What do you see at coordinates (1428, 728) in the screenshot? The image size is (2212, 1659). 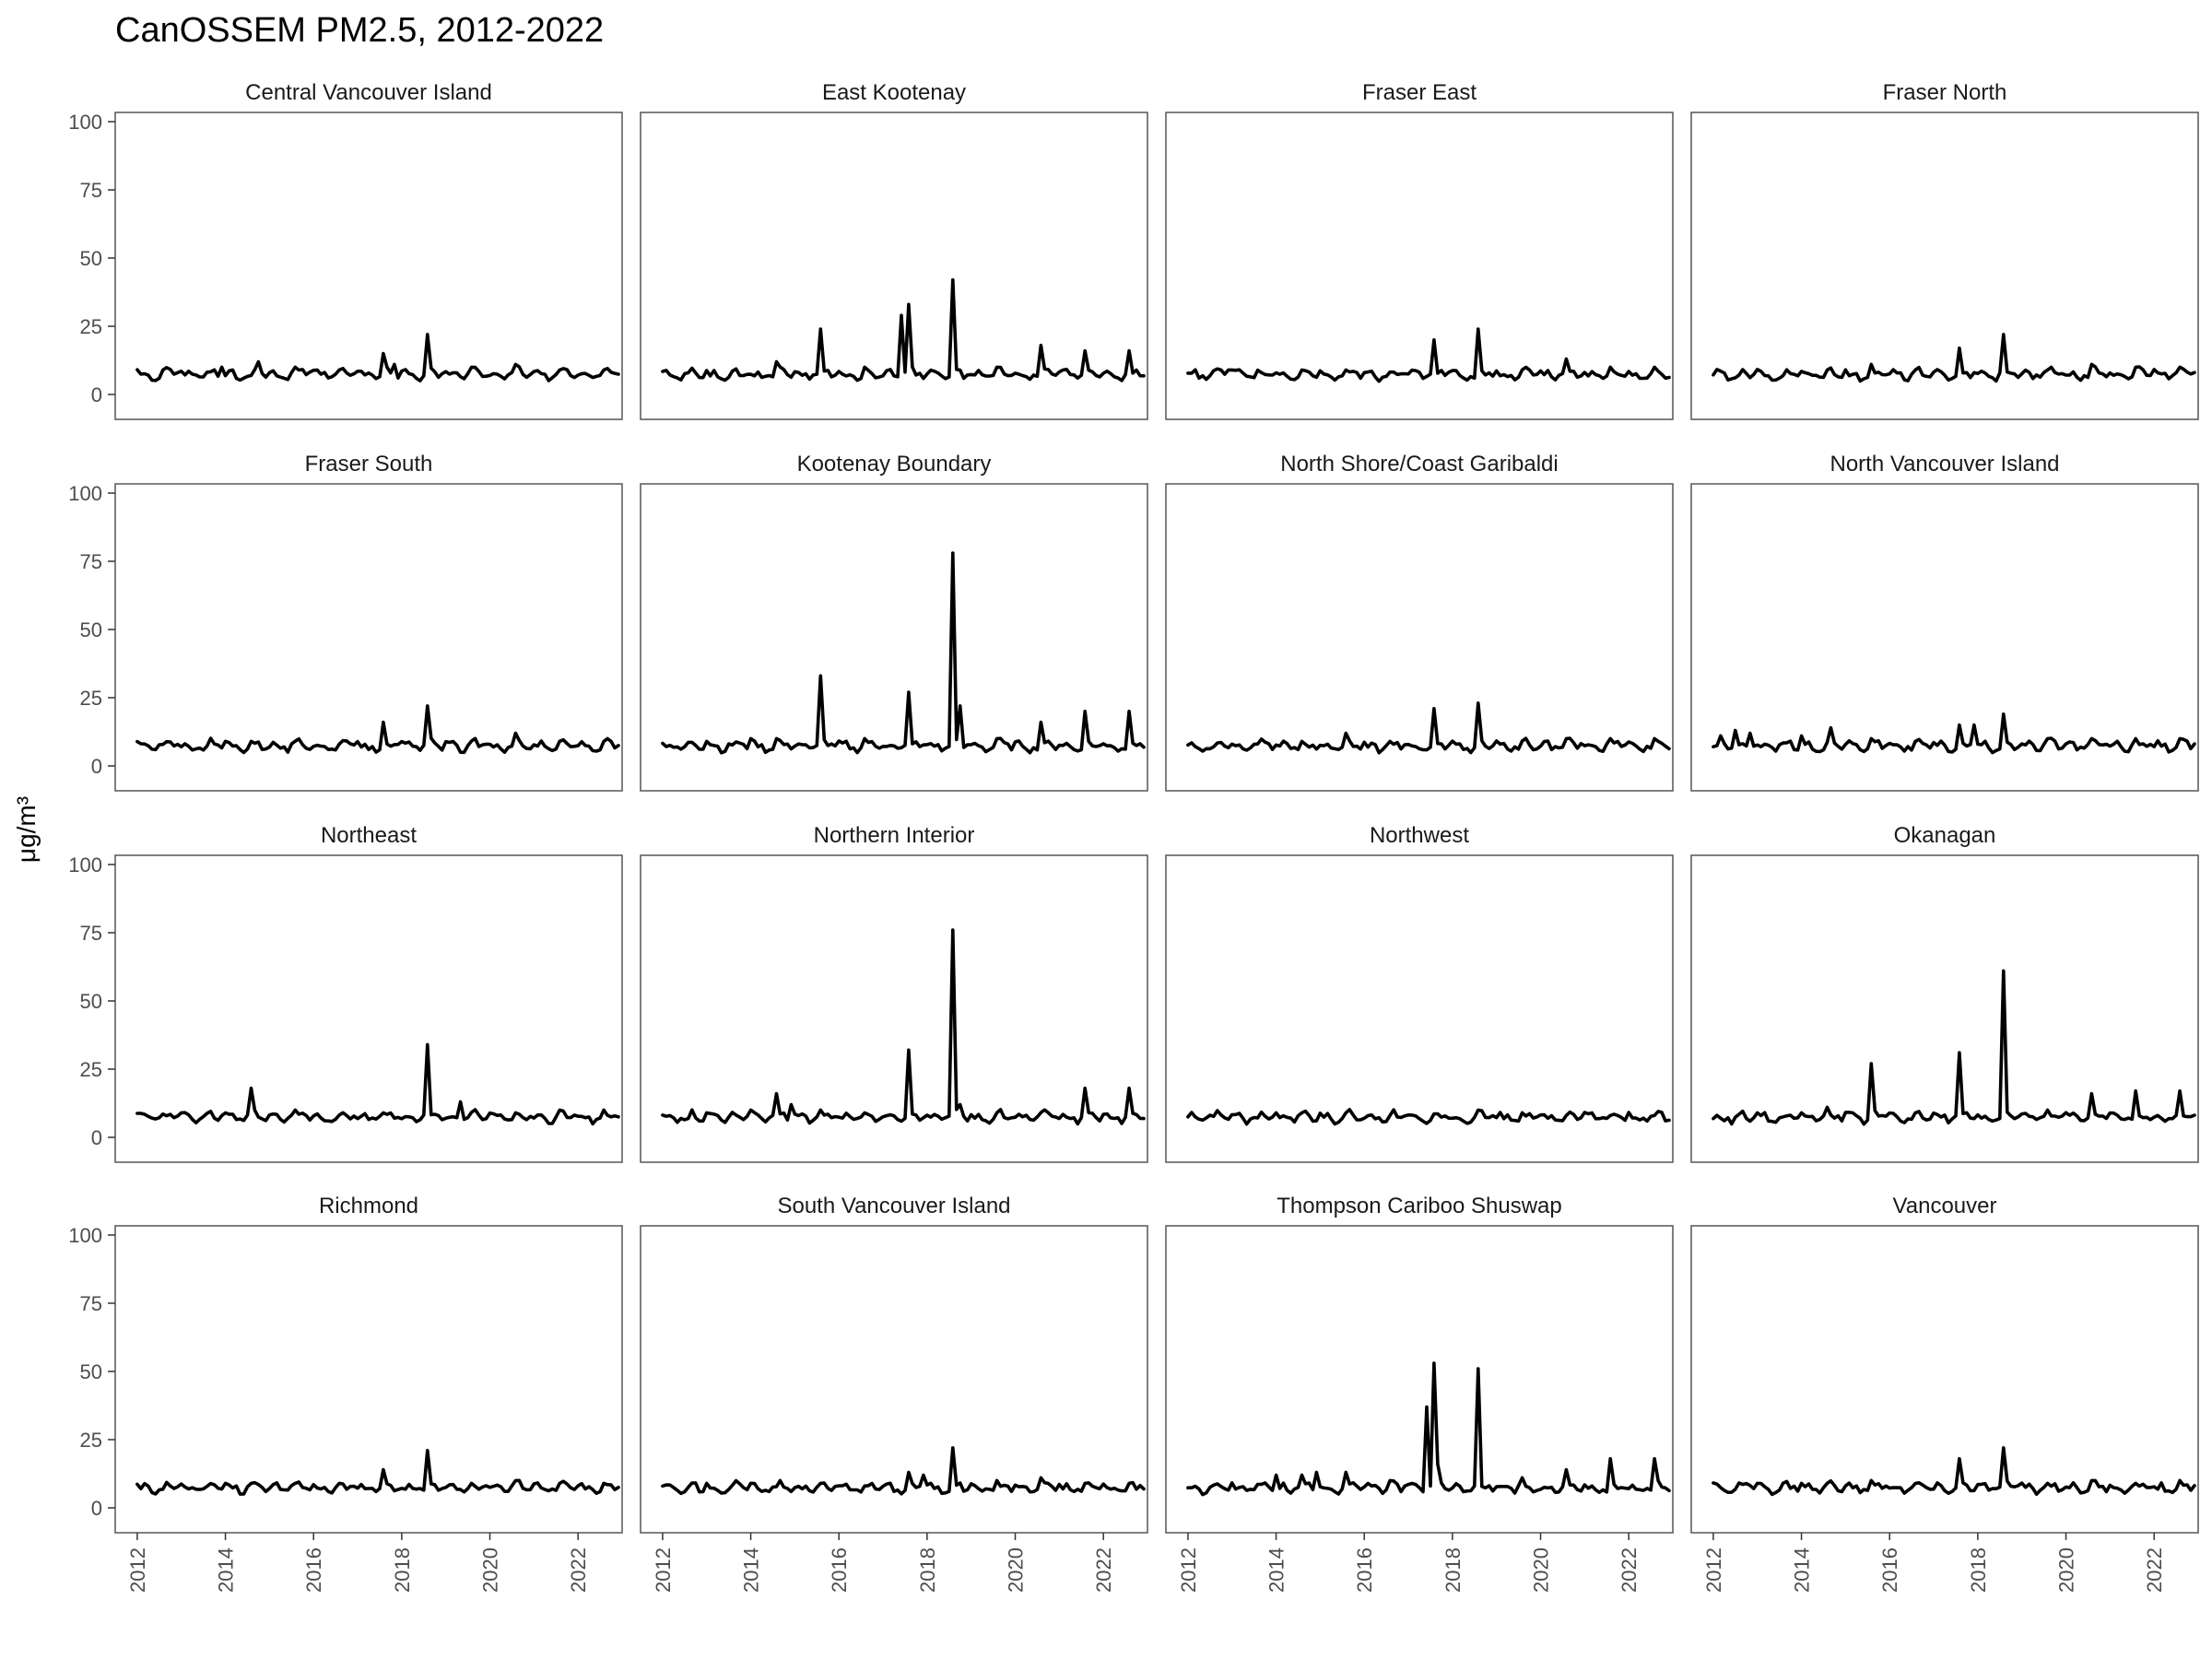 I see `series-line-north-shore-coast-garibaldi` at bounding box center [1428, 728].